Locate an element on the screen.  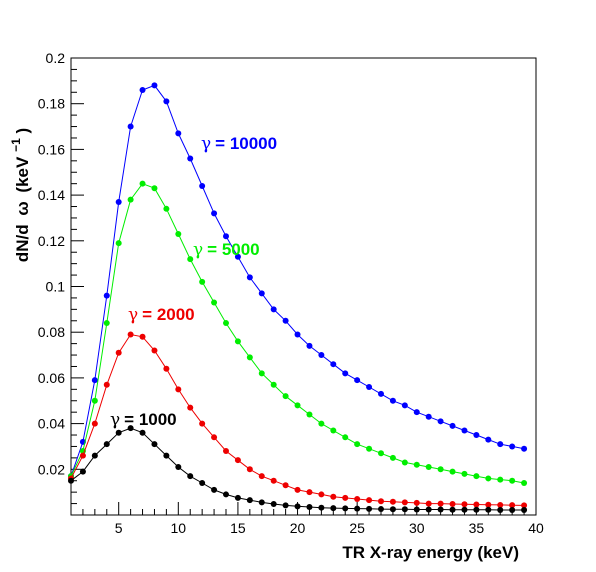
x-tick-label: 35 is located at coordinates (477, 528).